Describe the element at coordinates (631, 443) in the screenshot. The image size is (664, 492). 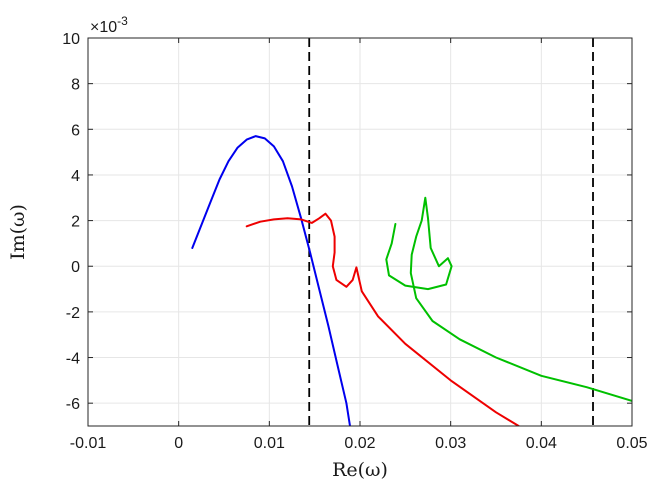
I see `x-tick-label: 0.05` at that location.